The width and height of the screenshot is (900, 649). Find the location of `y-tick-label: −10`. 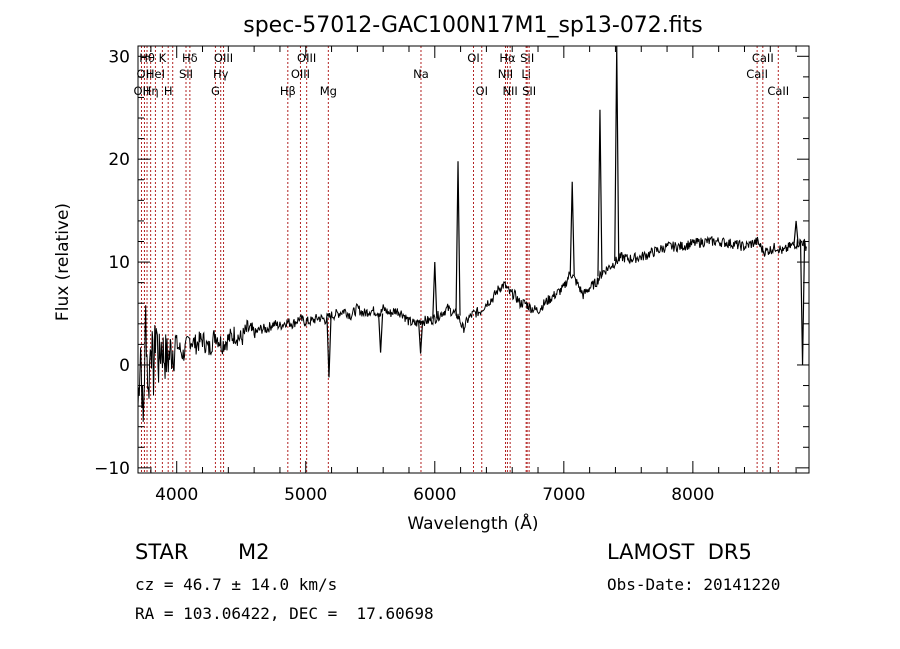

y-tick-label: −10 is located at coordinates (112, 469).